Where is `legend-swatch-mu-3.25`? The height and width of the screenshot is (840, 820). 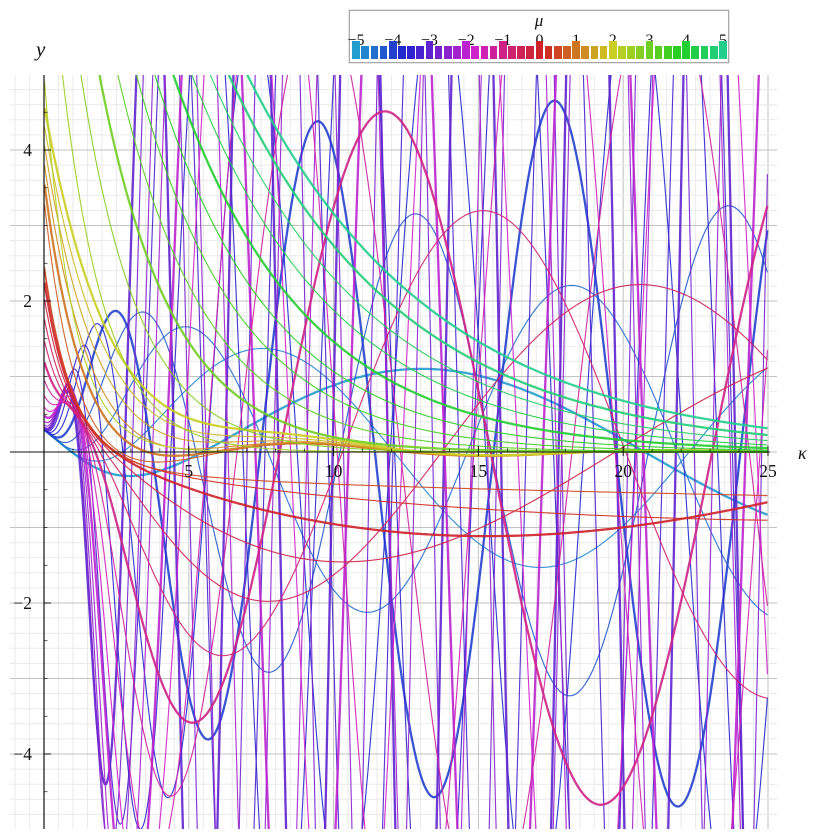 legend-swatch-mu-3.25 is located at coordinates (658, 52).